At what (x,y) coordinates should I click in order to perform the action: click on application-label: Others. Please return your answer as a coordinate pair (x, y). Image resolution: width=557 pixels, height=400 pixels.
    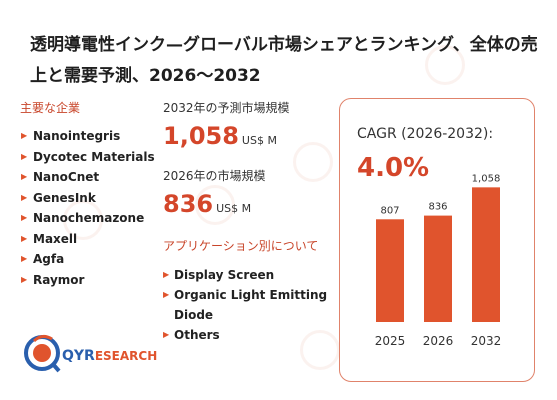
    Looking at the image, I should click on (197, 335).